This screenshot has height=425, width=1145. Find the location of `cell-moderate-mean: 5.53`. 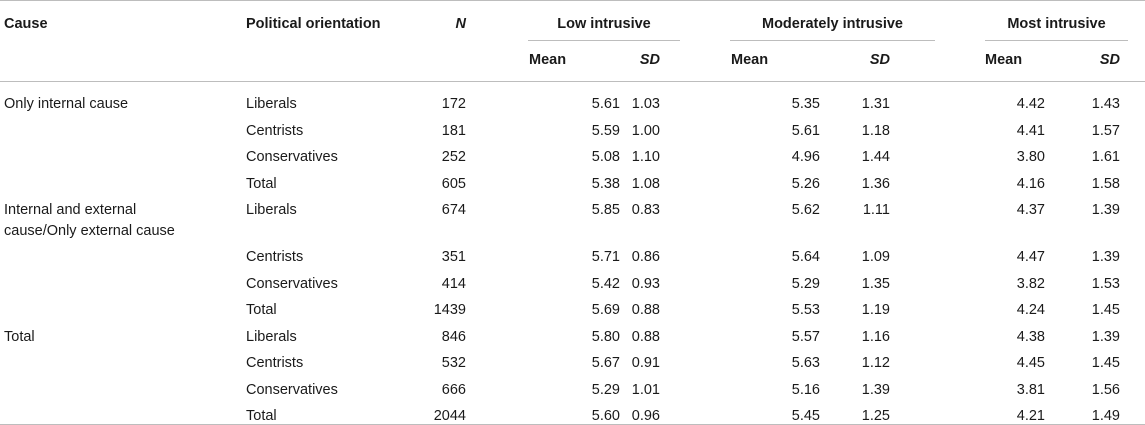

cell-moderate-mean: 5.53 is located at coordinates (805, 310).